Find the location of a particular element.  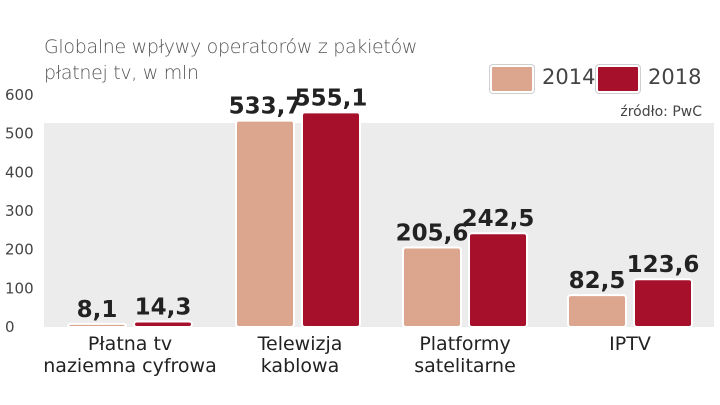

y-tick-label: 0 is located at coordinates (10, 327).